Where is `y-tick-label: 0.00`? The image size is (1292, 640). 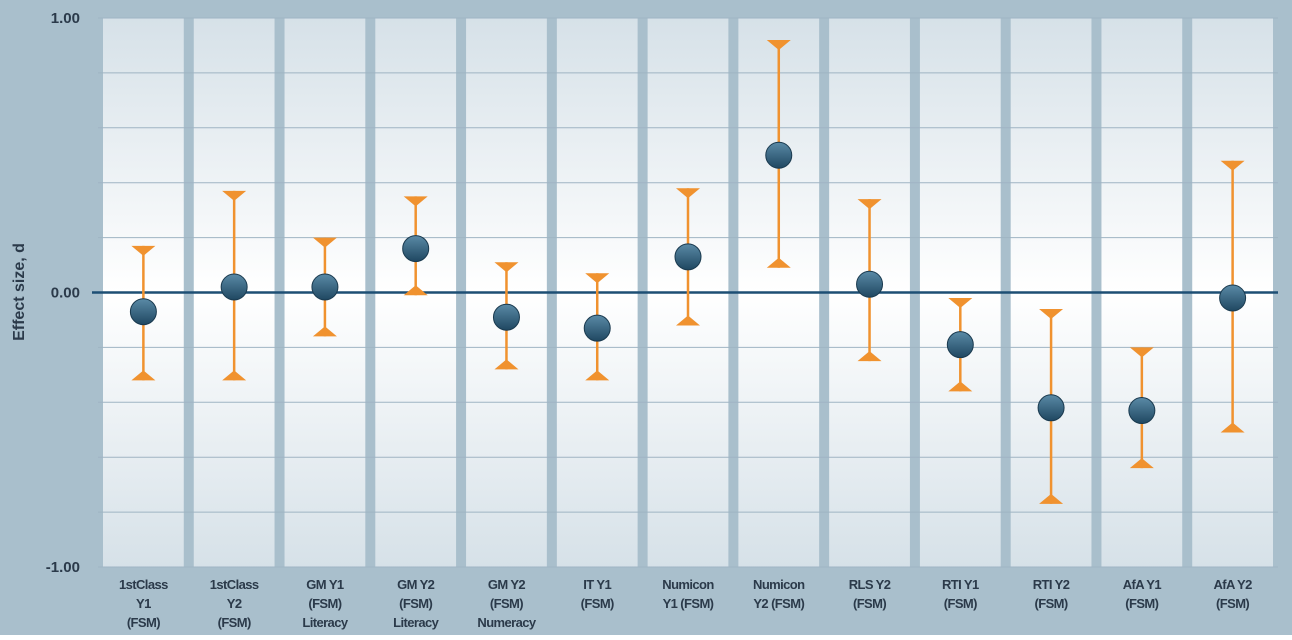
y-tick-label: 0.00 is located at coordinates (65, 293).